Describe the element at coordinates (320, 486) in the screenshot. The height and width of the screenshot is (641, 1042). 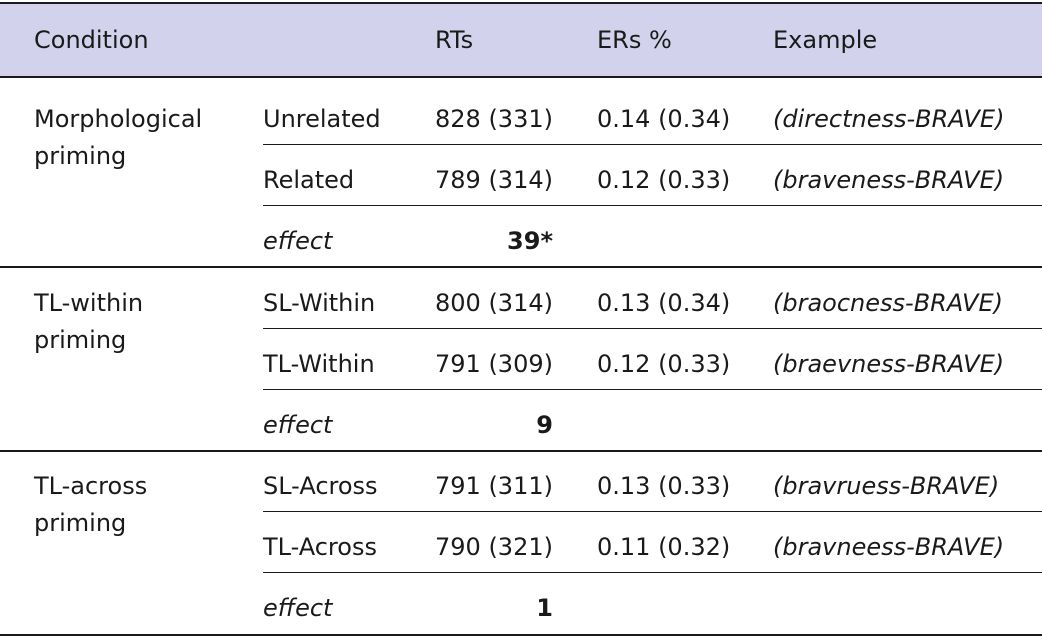
I see `row-label: SL-Across` at that location.